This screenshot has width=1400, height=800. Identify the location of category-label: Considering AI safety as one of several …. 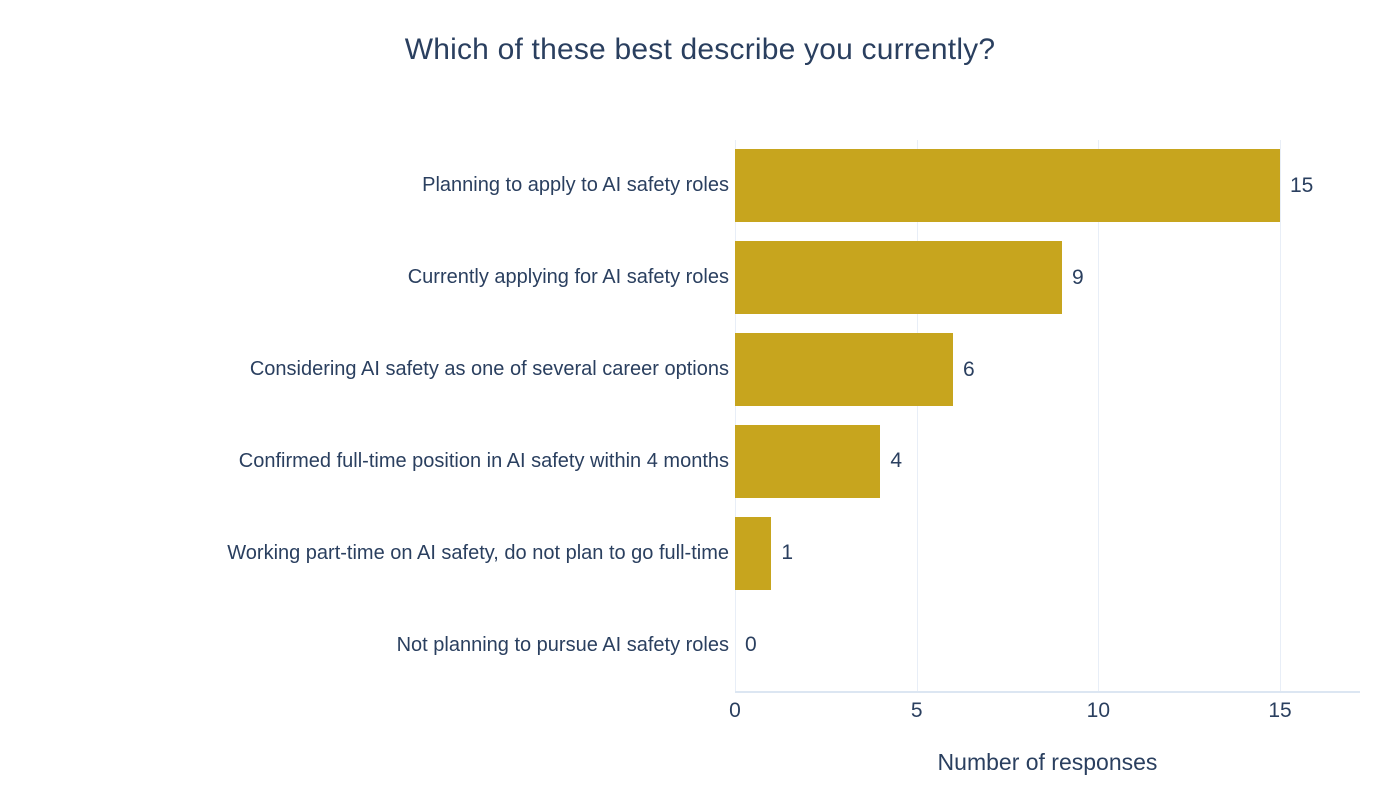
(489, 369).